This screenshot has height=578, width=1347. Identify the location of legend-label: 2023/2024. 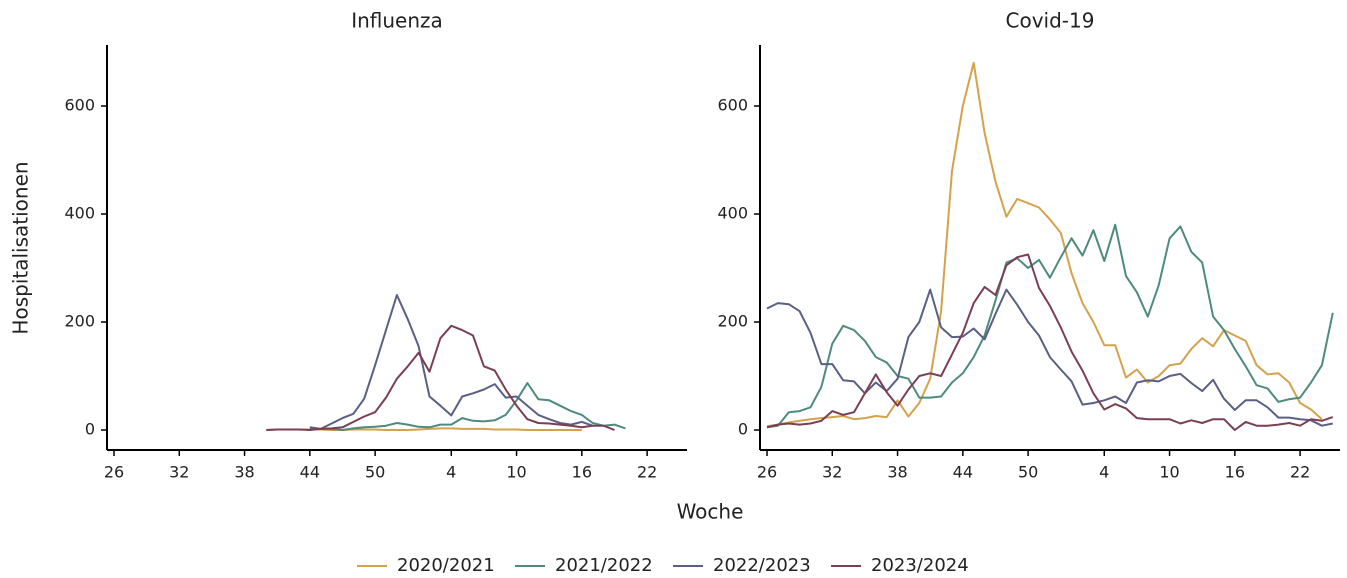
(920, 565).